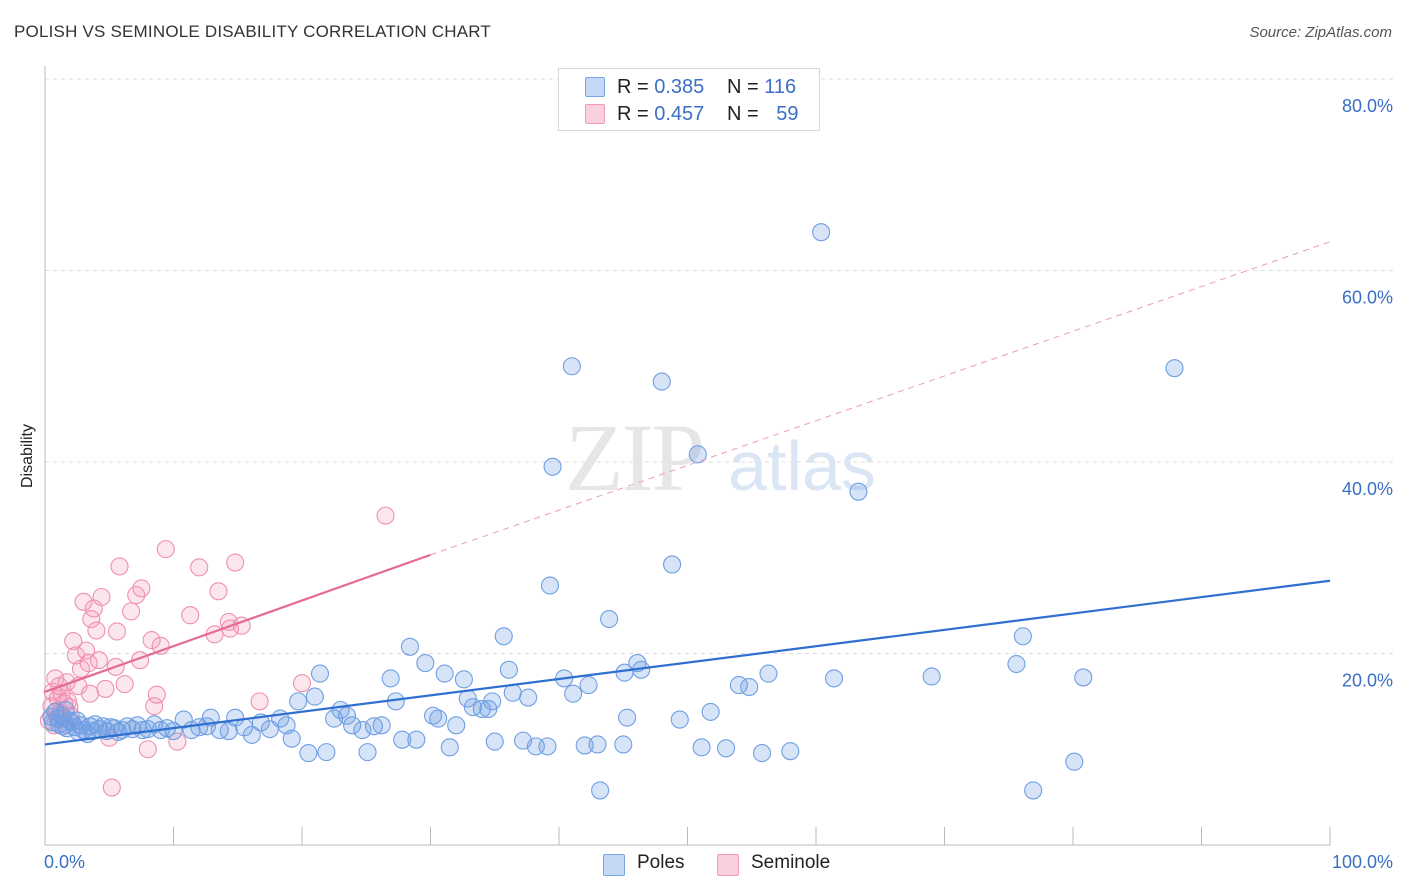 The height and width of the screenshot is (892, 1406). What do you see at coordinates (237, 623) in the screenshot?
I see `seminole-trend-line` at bounding box center [237, 623].